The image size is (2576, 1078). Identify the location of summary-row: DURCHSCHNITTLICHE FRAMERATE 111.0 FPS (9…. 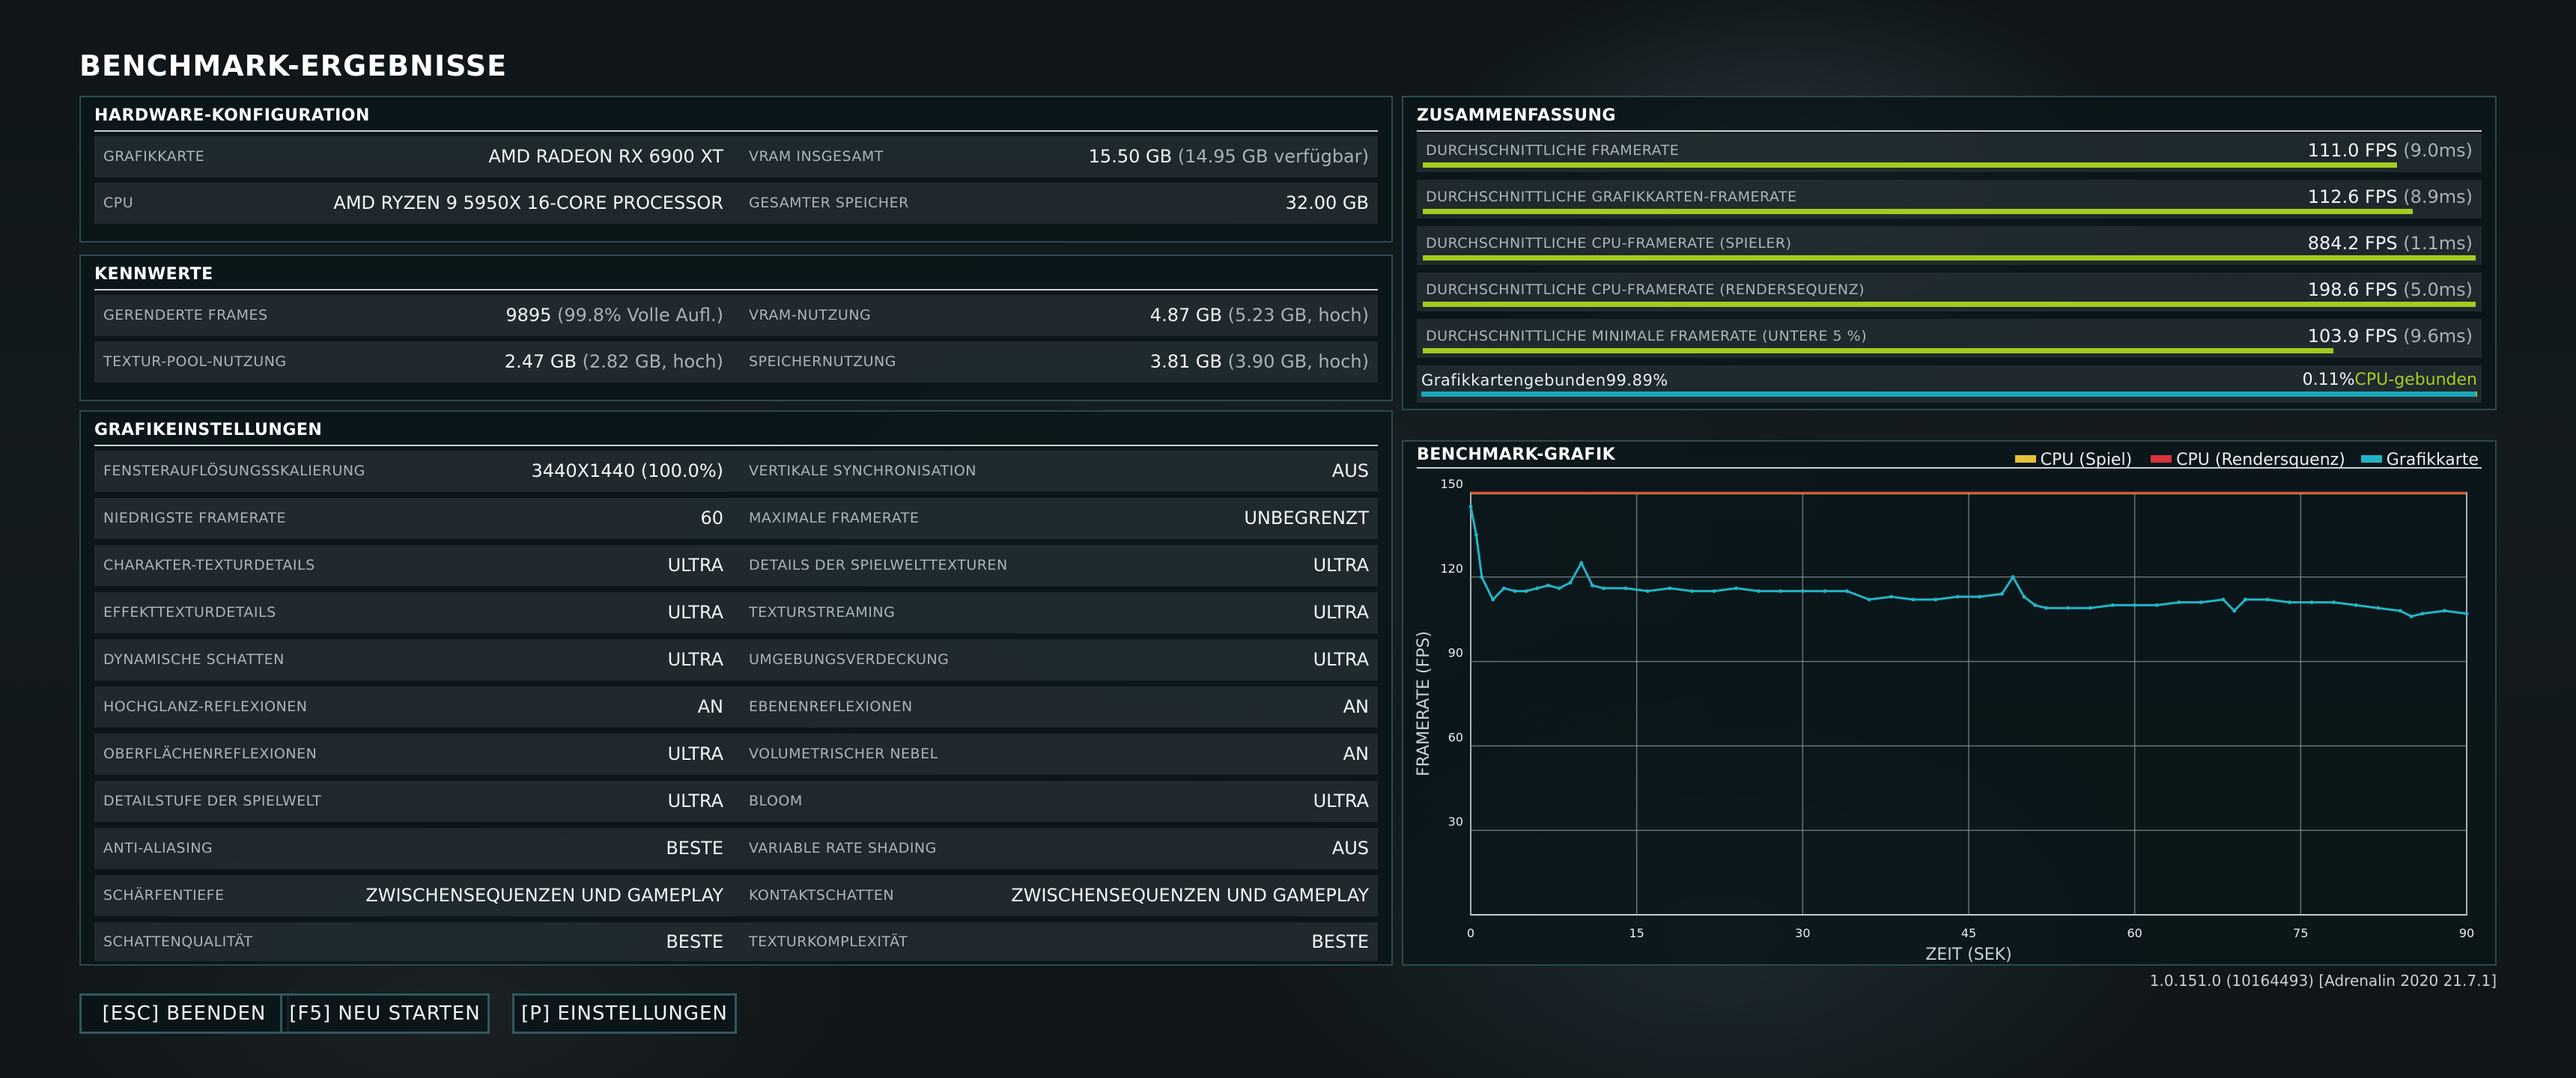
(1949, 152).